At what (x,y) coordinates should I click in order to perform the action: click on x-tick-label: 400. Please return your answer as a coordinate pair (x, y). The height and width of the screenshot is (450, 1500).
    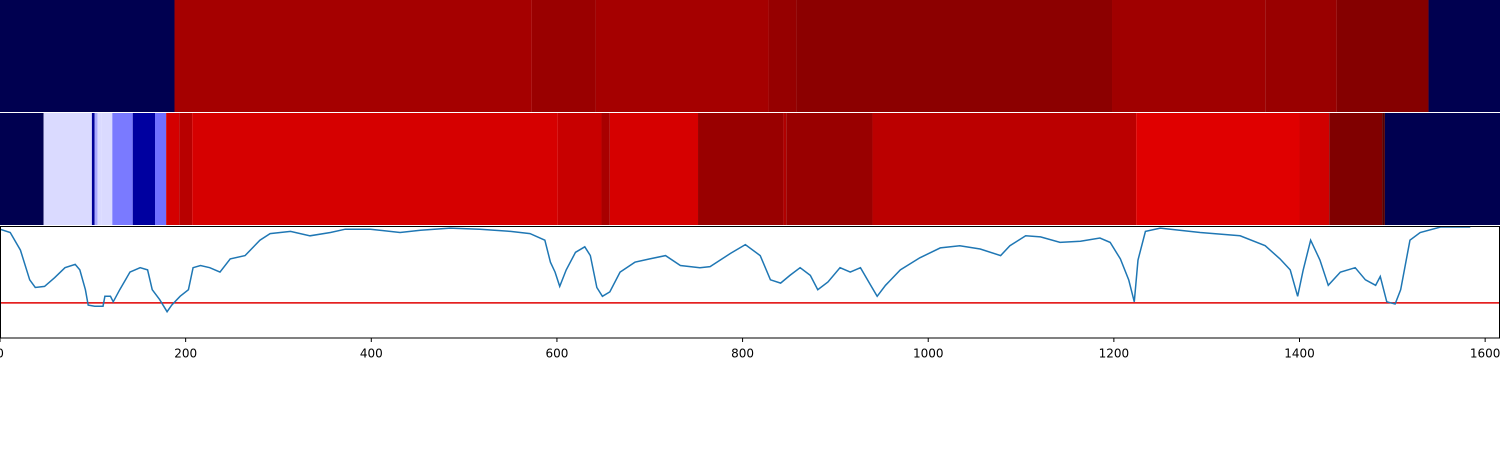
    Looking at the image, I should click on (371, 354).